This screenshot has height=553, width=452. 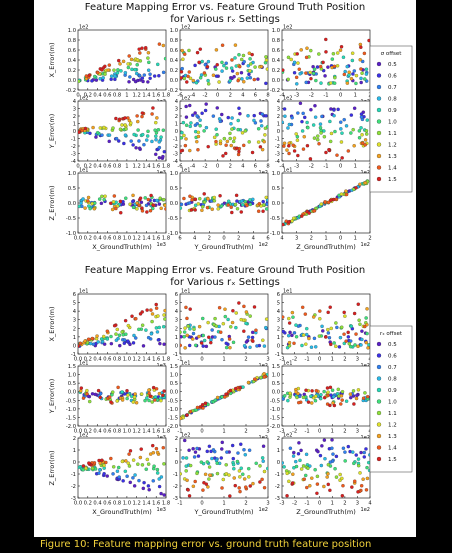 What do you see at coordinates (223, 247) in the screenshot?
I see `column-axis-label: Y_GroundTruth(m)` at bounding box center [223, 247].